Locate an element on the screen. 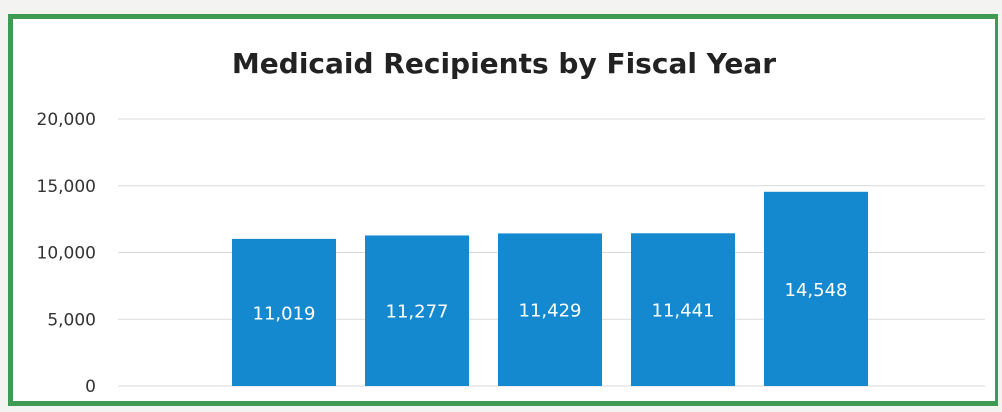 This screenshot has height=412, width=1002. data-label: 11,429 is located at coordinates (550, 311).